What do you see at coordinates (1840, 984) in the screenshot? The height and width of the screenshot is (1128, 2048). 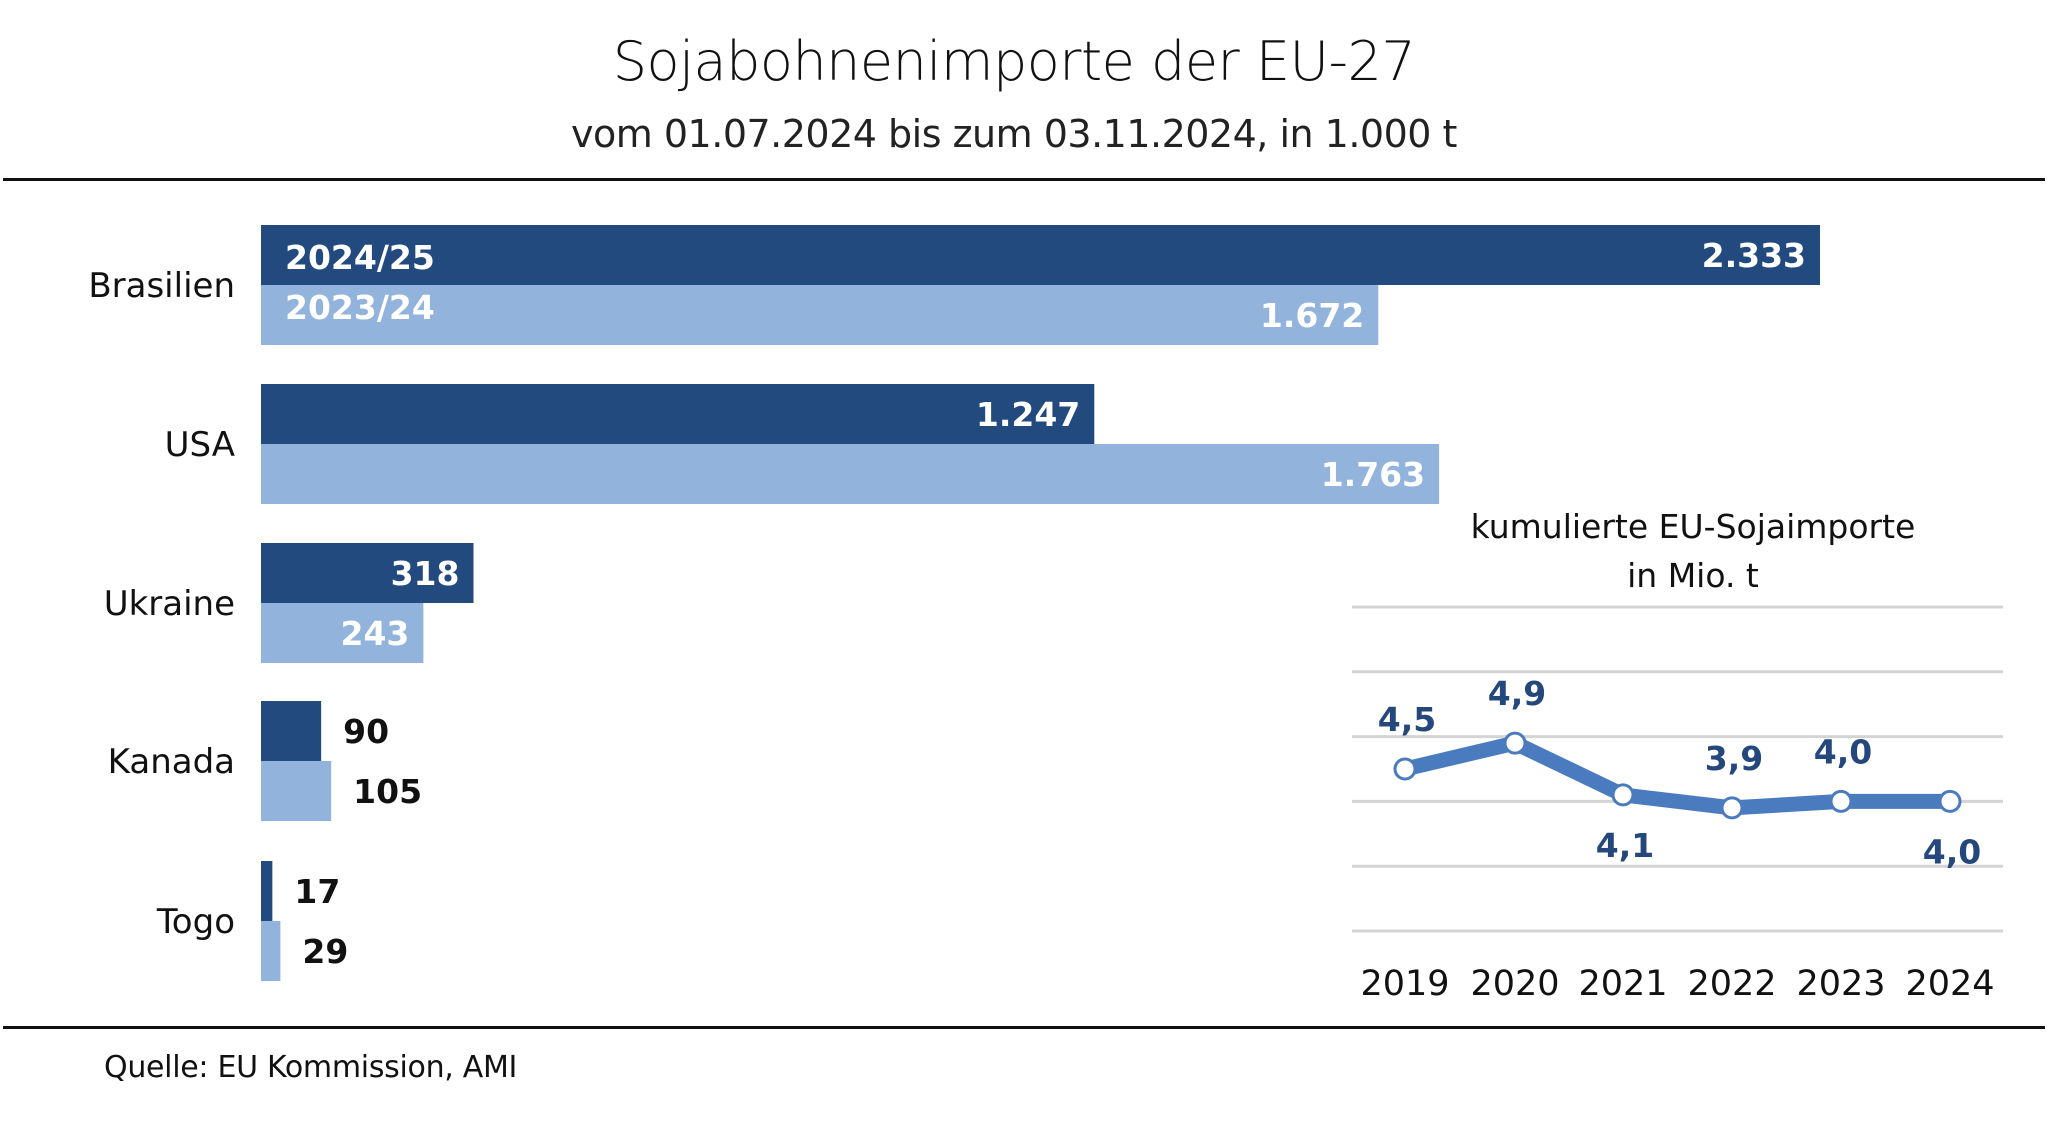 I see `x-tick-label: 2023` at bounding box center [1840, 984].